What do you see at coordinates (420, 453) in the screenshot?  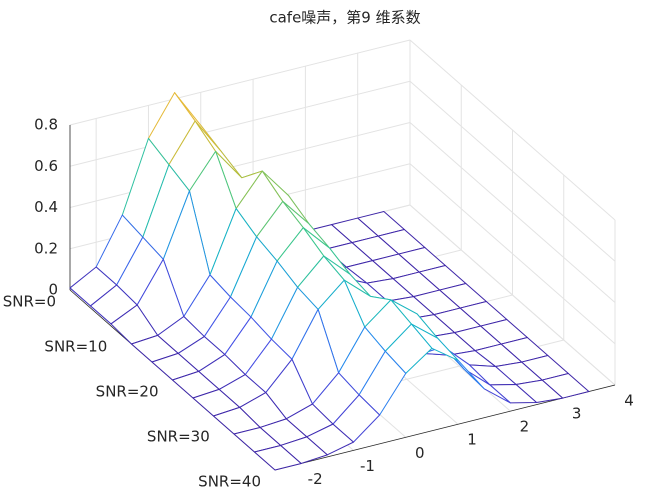 I see `x-tick-label: 0` at bounding box center [420, 453].